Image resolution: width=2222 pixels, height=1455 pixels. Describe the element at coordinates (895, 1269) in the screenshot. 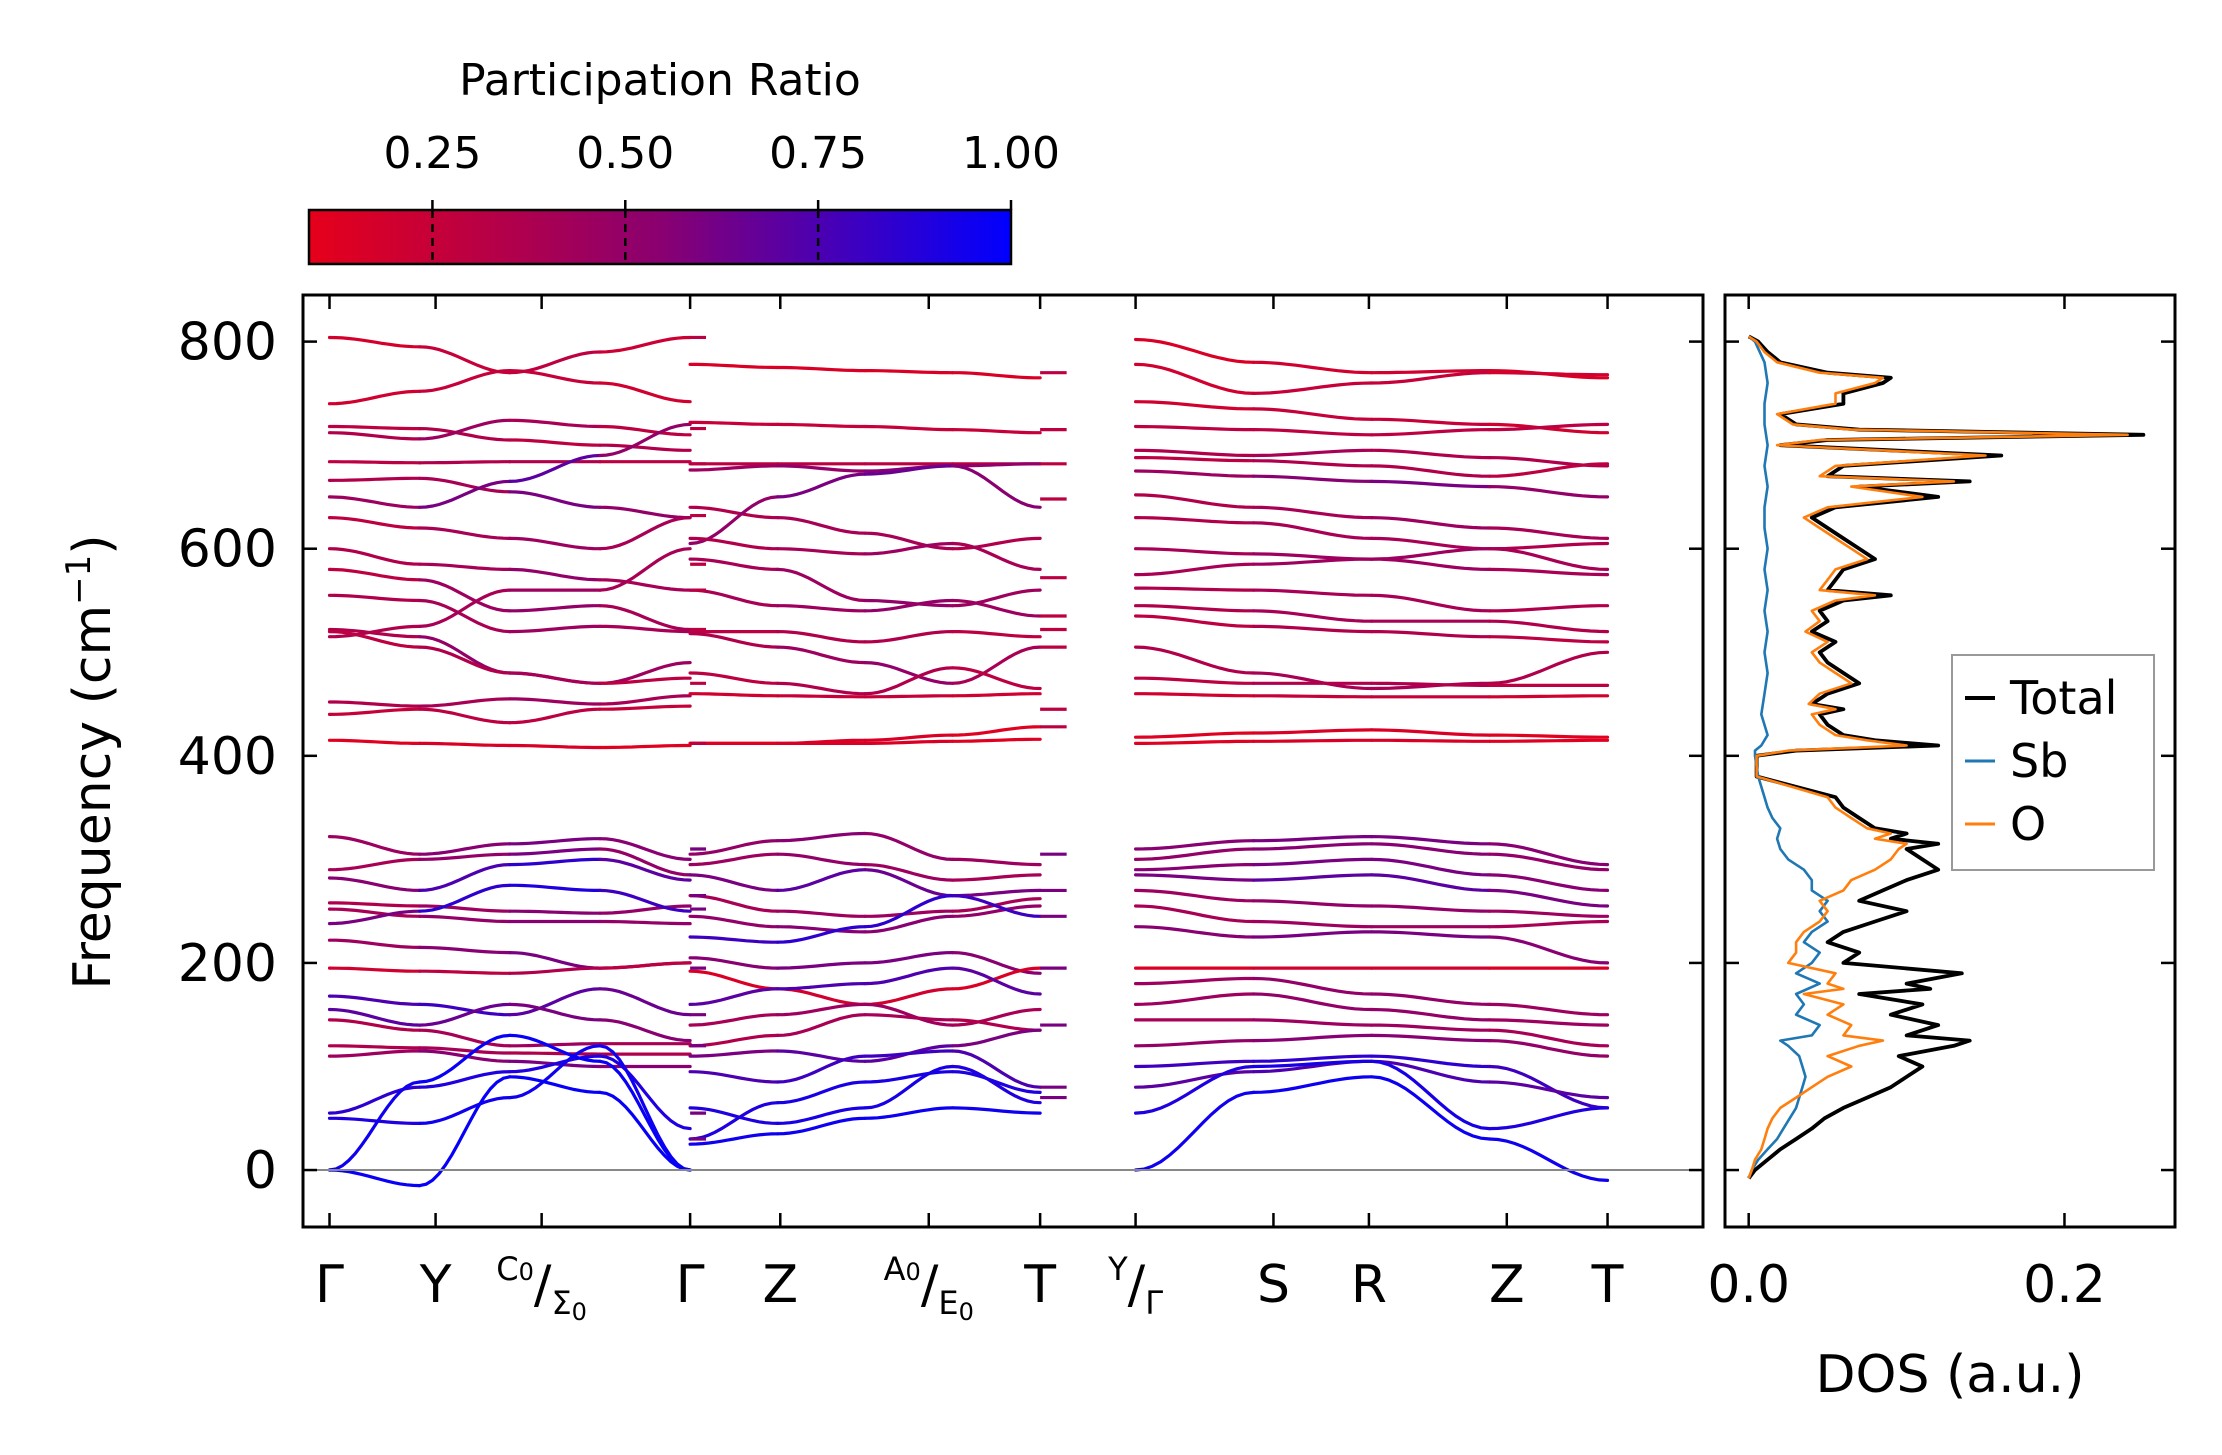

I see `x-tick-label-upper: A` at that location.